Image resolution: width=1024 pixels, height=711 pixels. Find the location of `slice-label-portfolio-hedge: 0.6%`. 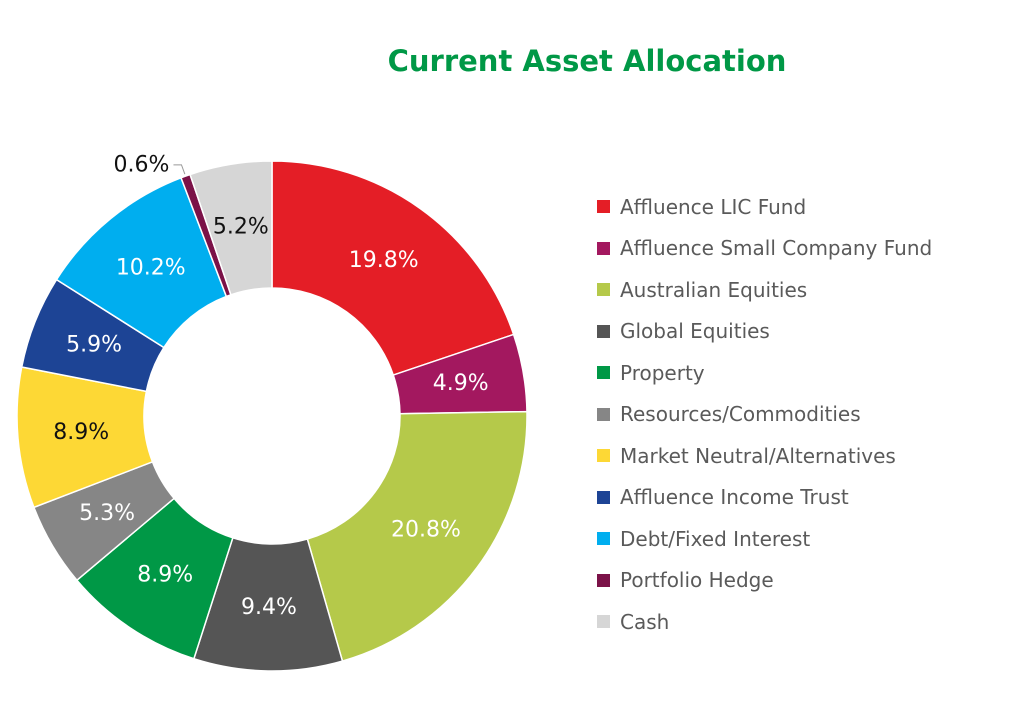

slice-label-portfolio-hedge: 0.6% is located at coordinates (142, 164).